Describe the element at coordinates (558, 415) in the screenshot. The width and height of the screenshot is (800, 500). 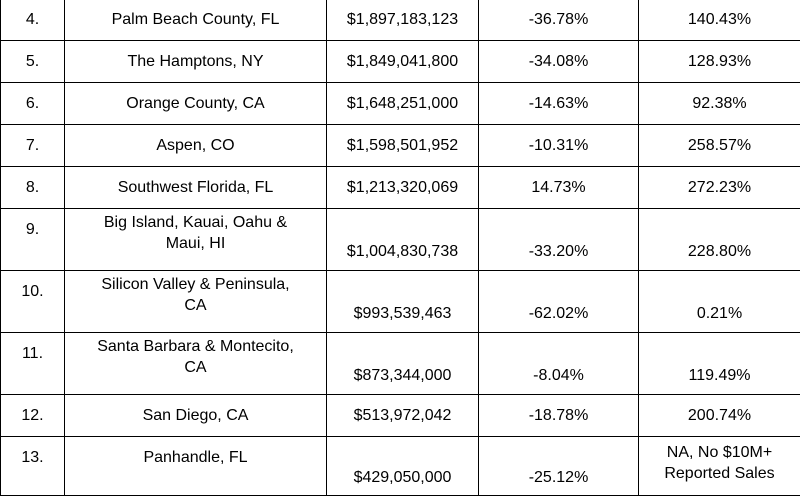
I see `change-cell: -18.78%` at that location.